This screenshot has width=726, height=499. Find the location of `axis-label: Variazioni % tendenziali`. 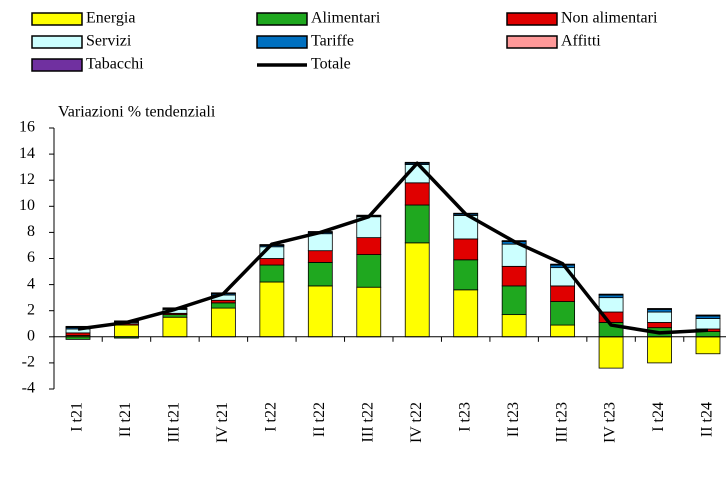

axis-label: Variazioni % tendenziali is located at coordinates (137, 112).